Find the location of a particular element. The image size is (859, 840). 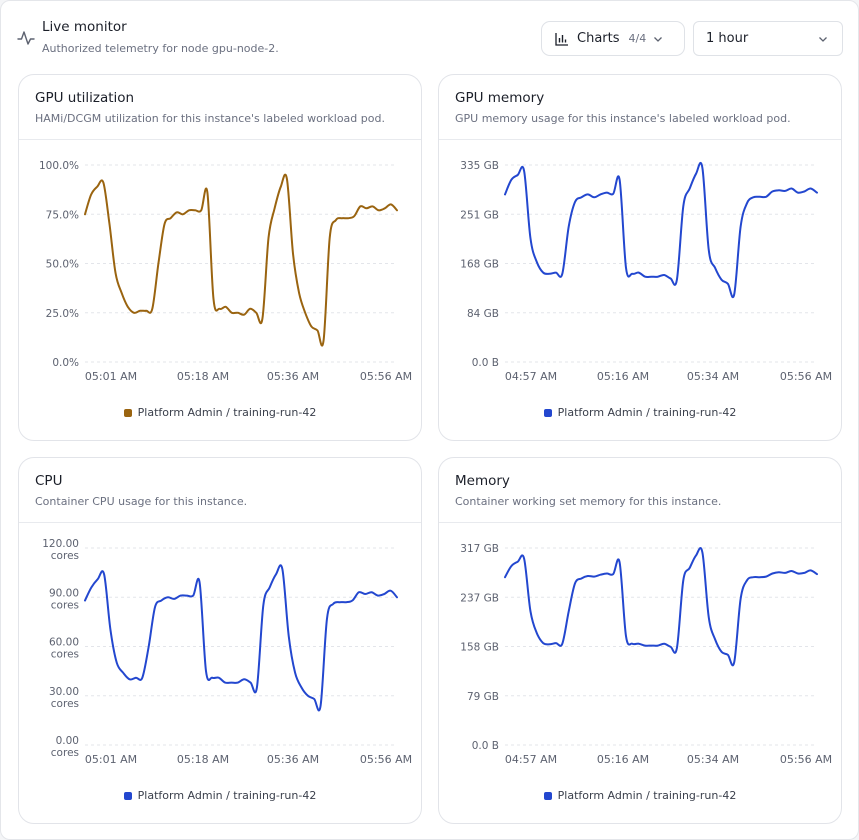

card-title: Memory is located at coordinates (482, 481).